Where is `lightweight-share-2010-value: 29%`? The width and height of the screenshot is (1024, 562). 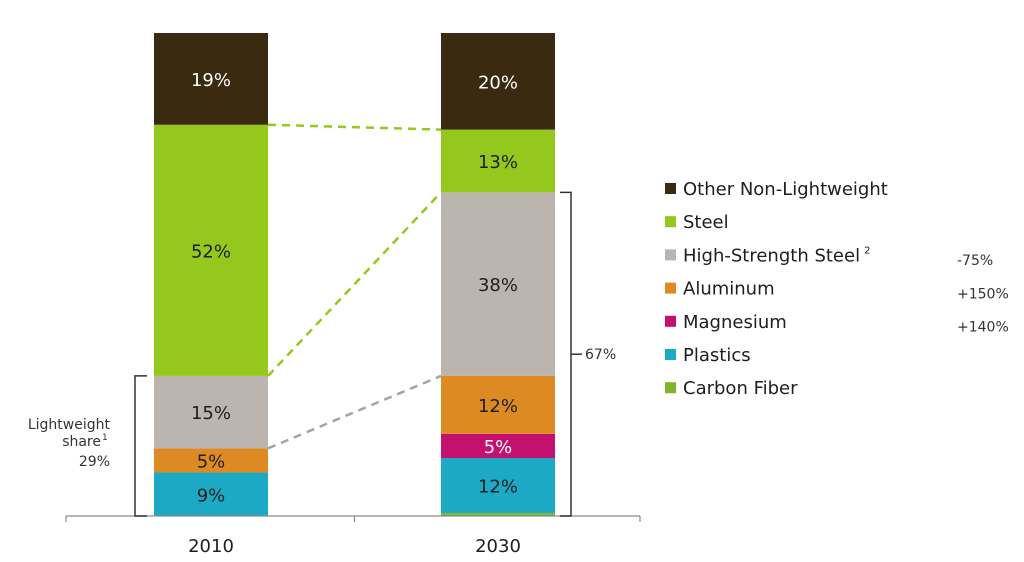
lightweight-share-2010-value: 29% is located at coordinates (94, 462).